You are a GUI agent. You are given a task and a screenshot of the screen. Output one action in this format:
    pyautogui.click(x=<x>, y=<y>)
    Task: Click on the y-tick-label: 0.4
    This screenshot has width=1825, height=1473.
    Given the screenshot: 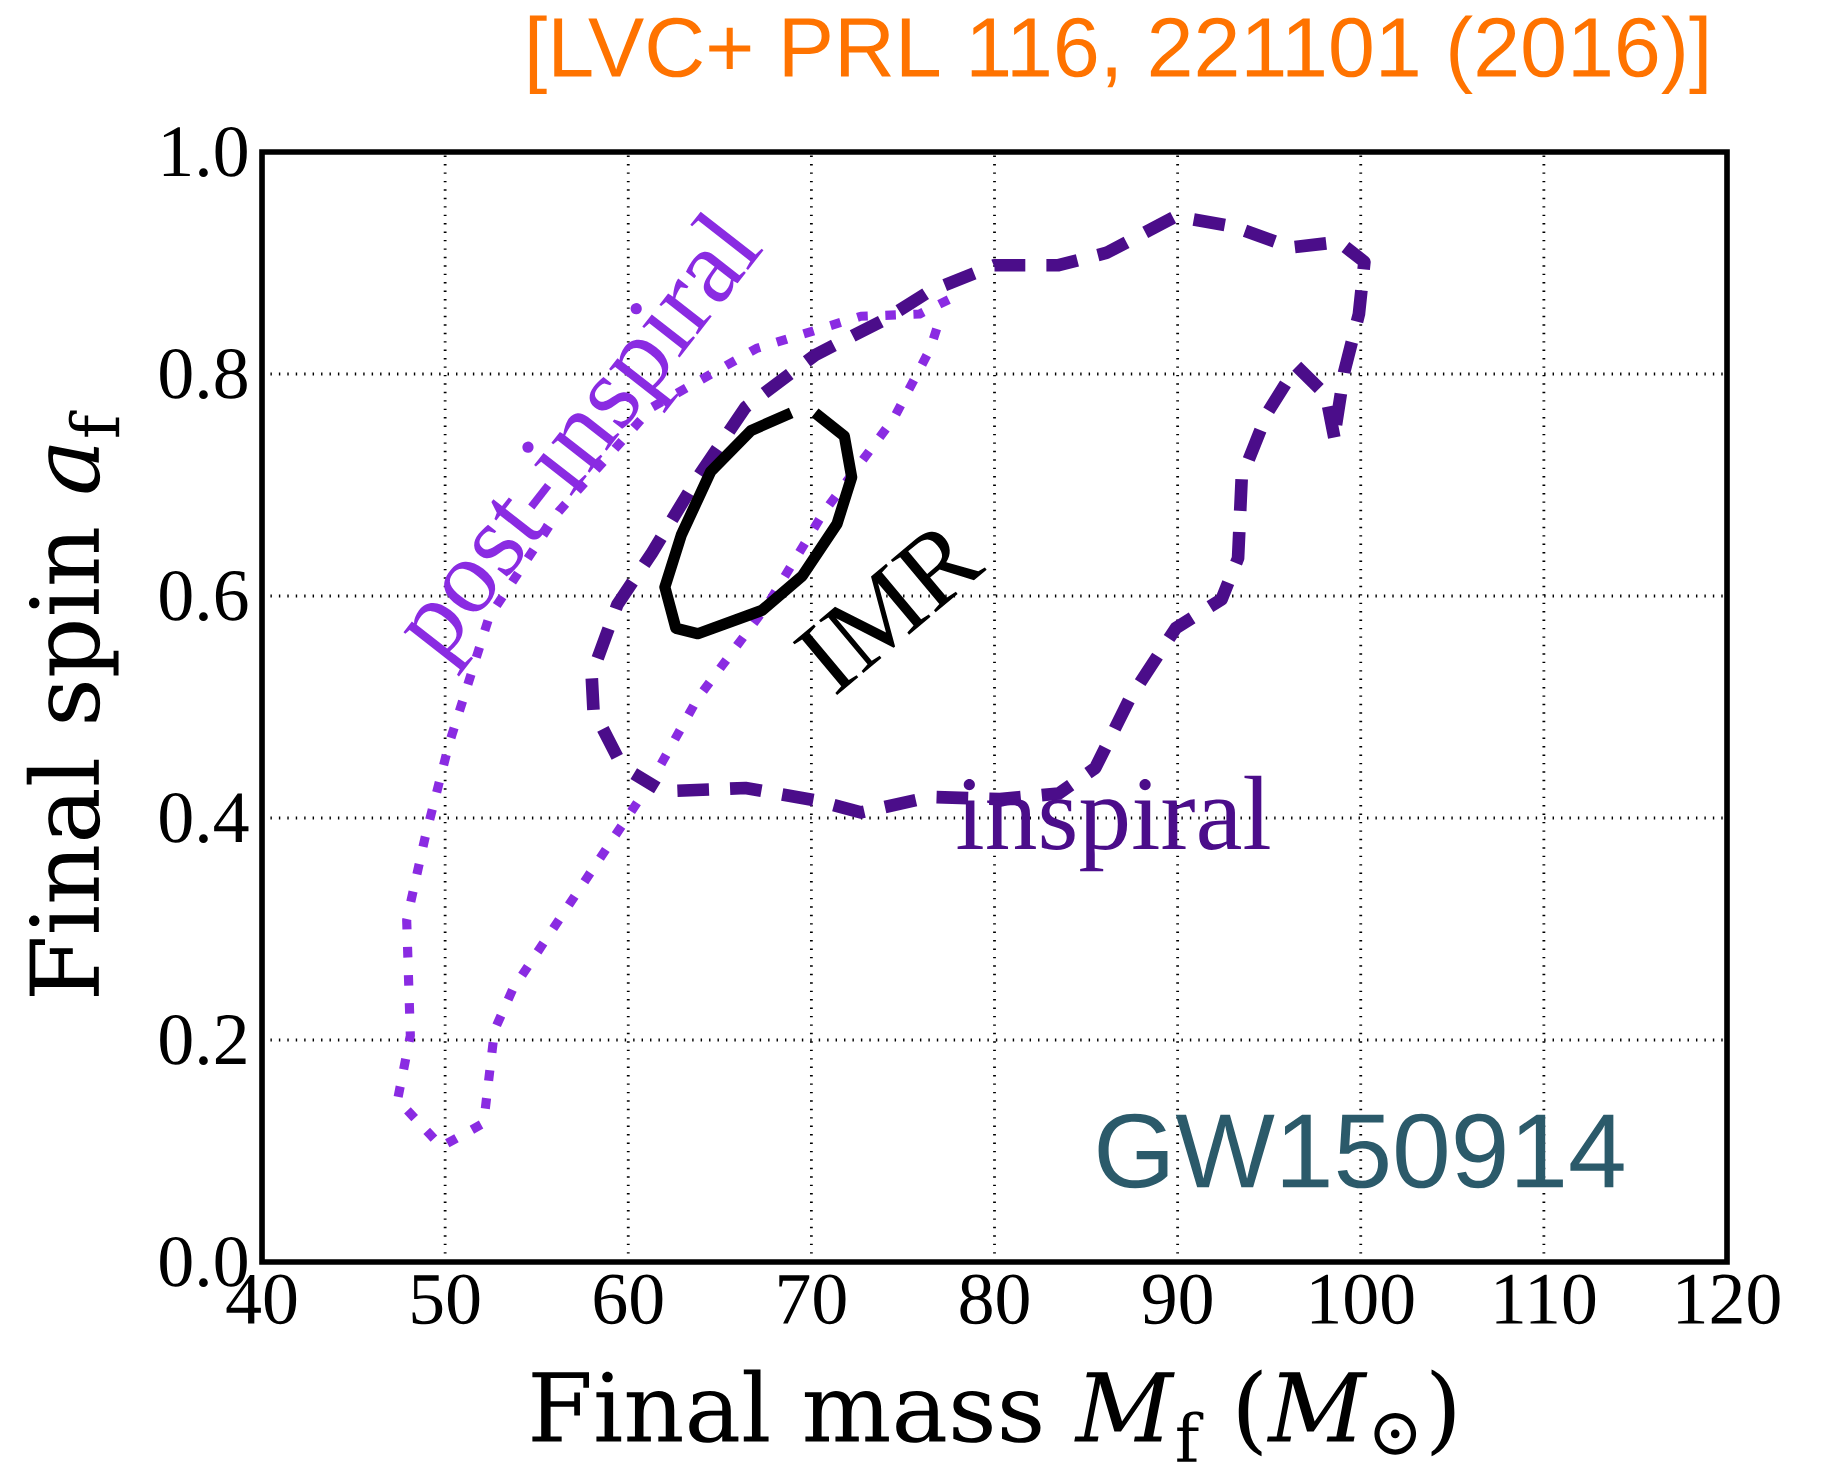 What is the action you would take?
    pyautogui.click(x=204, y=818)
    